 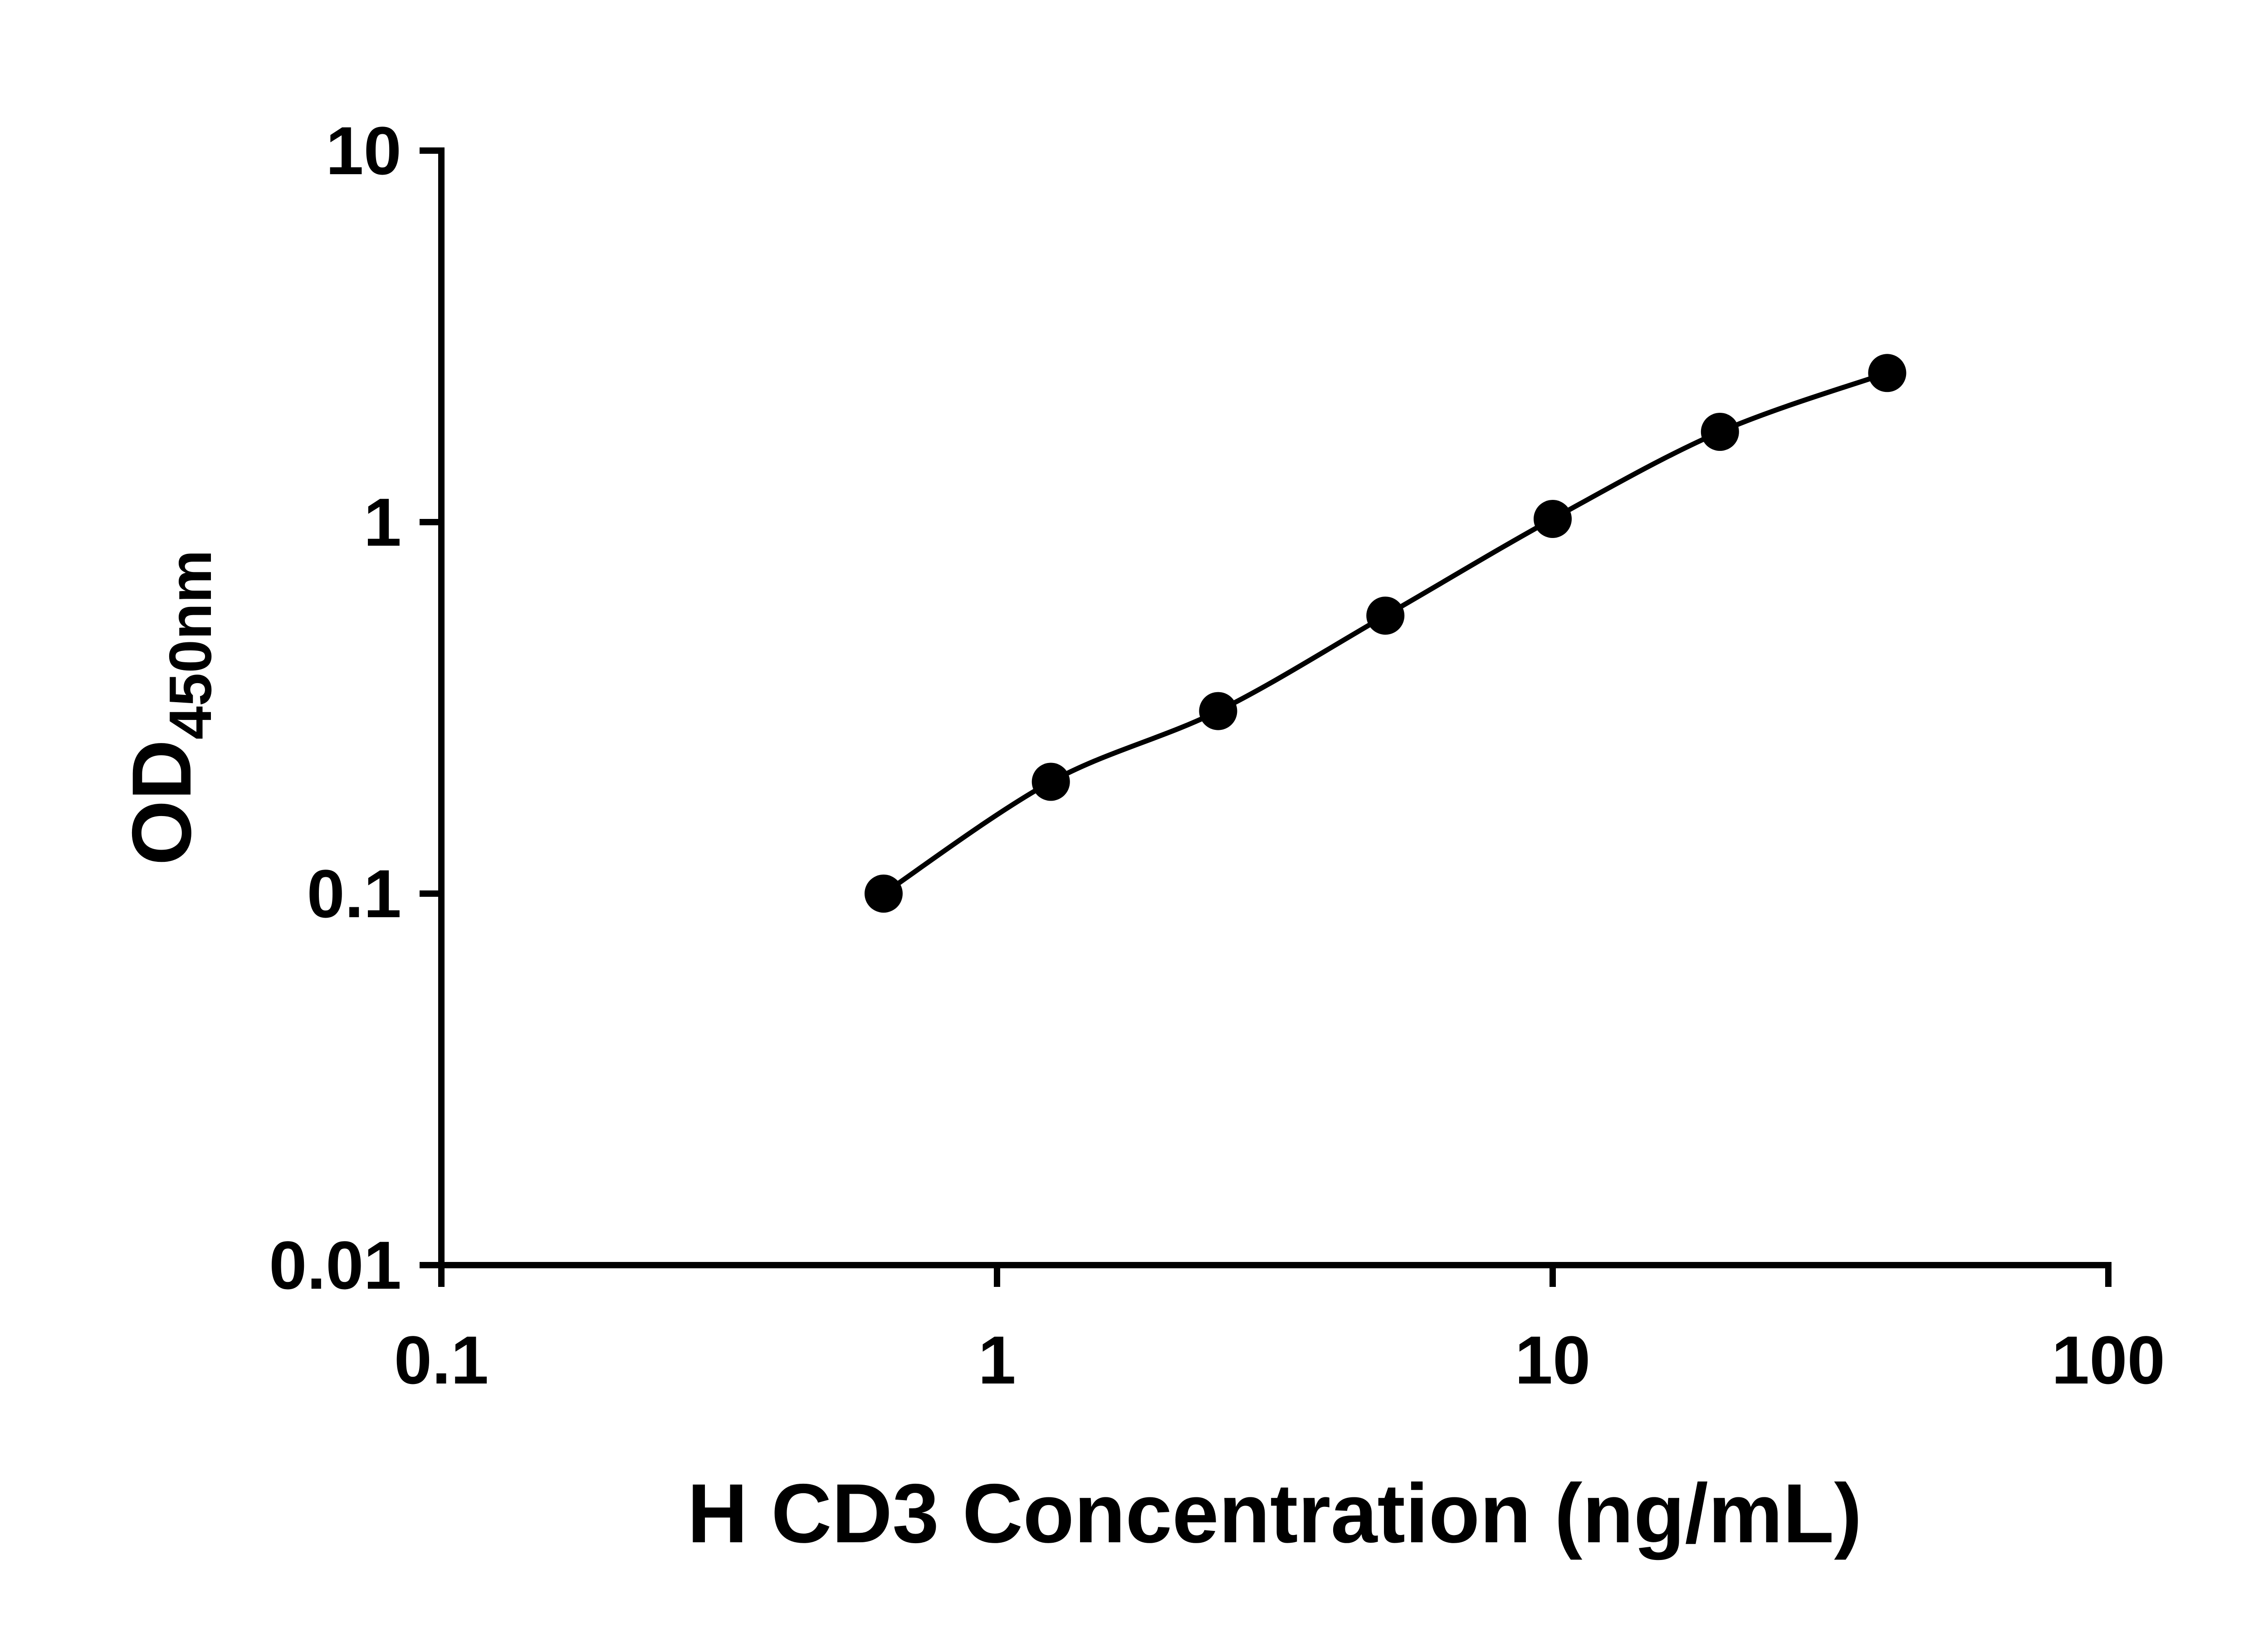 What do you see at coordinates (162, 802) in the screenshot?
I see `y-axis-title-main: OD` at bounding box center [162, 802].